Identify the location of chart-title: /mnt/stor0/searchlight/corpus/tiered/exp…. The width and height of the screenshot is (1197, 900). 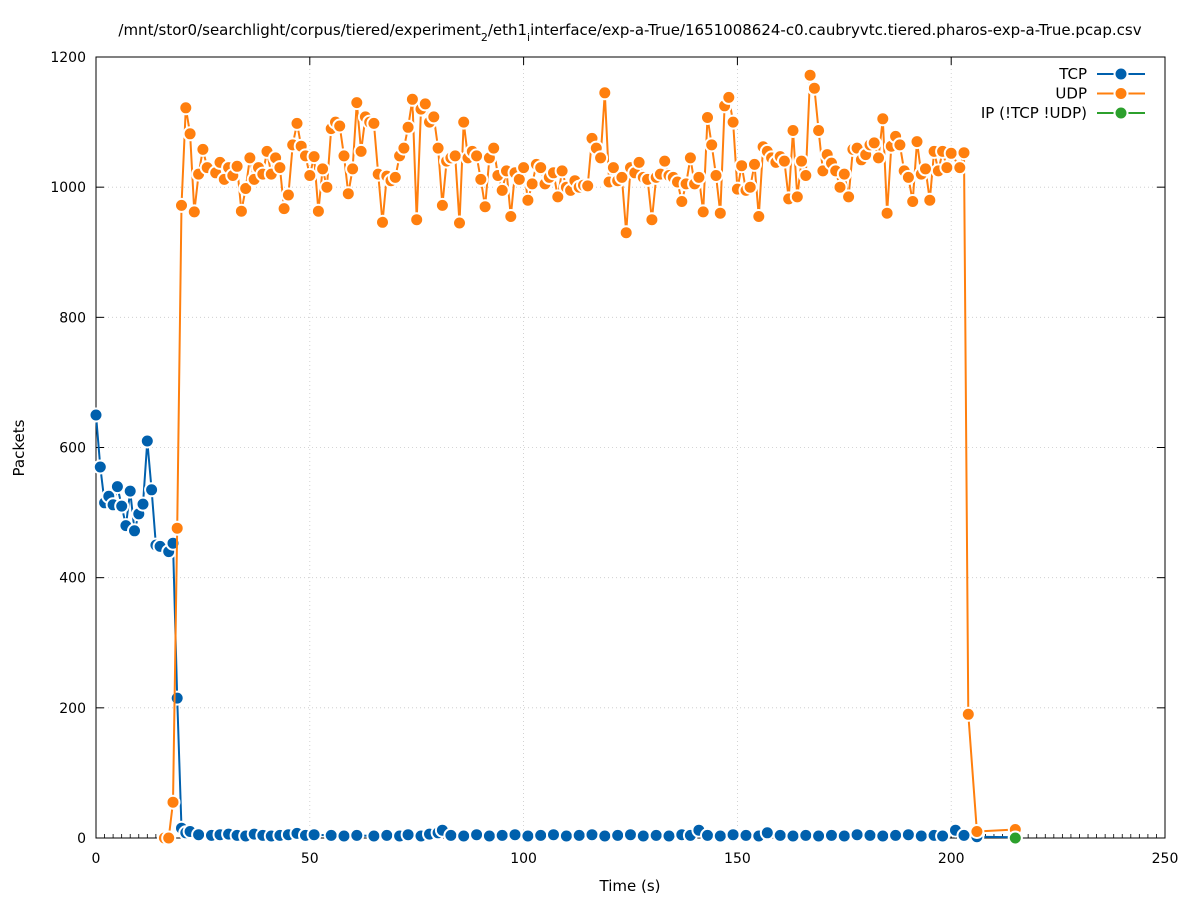
(629, 32).